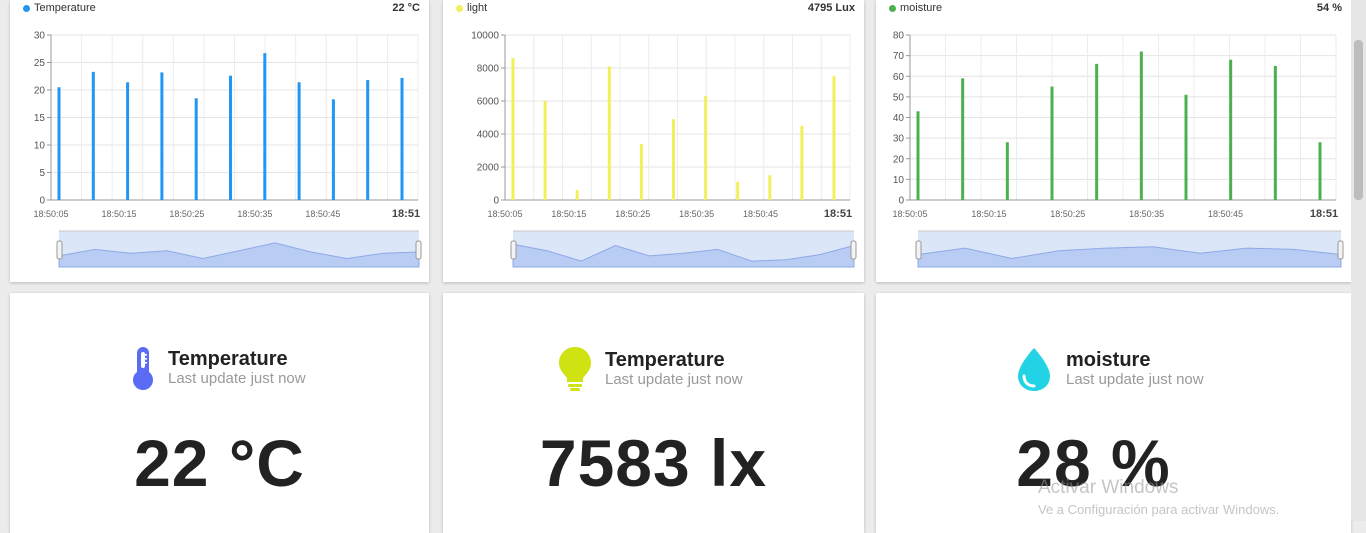 This screenshot has width=1366, height=533. I want to click on y-tick-label: 2000, so click(488, 168).